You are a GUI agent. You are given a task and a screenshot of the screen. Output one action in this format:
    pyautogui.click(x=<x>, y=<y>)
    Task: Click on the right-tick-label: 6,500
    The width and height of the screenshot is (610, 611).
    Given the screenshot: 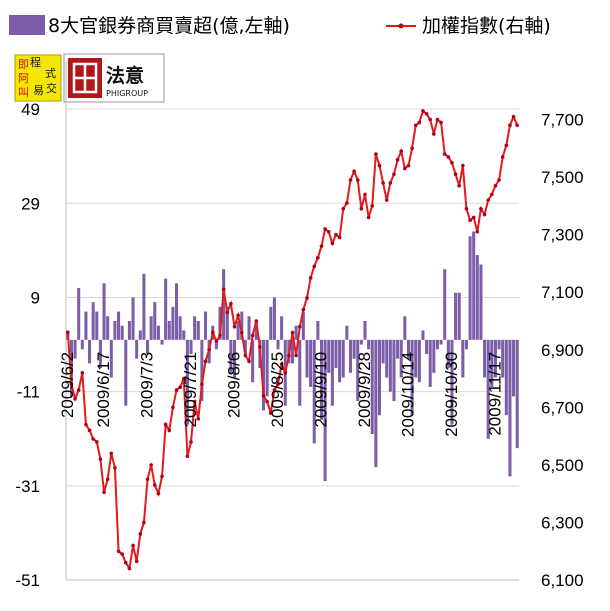 What is the action you would take?
    pyautogui.click(x=562, y=465)
    